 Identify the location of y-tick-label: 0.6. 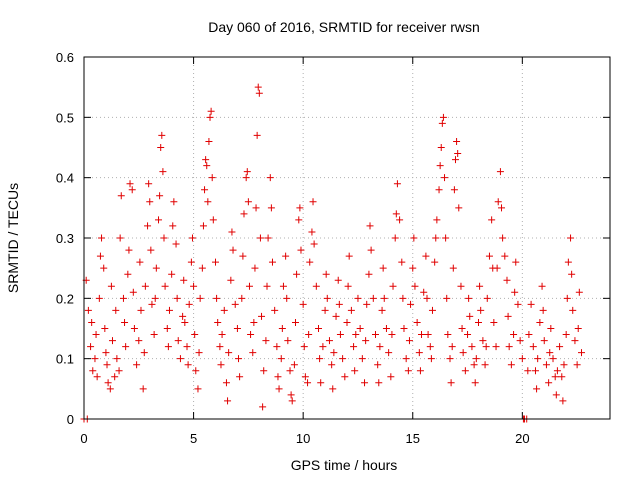
(65, 57).